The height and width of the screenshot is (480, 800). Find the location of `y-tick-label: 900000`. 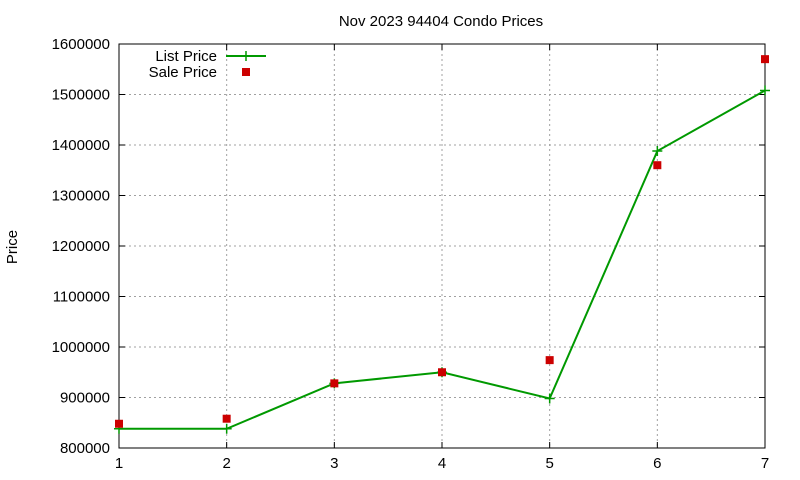

y-tick-label: 900000 is located at coordinates (85, 398).